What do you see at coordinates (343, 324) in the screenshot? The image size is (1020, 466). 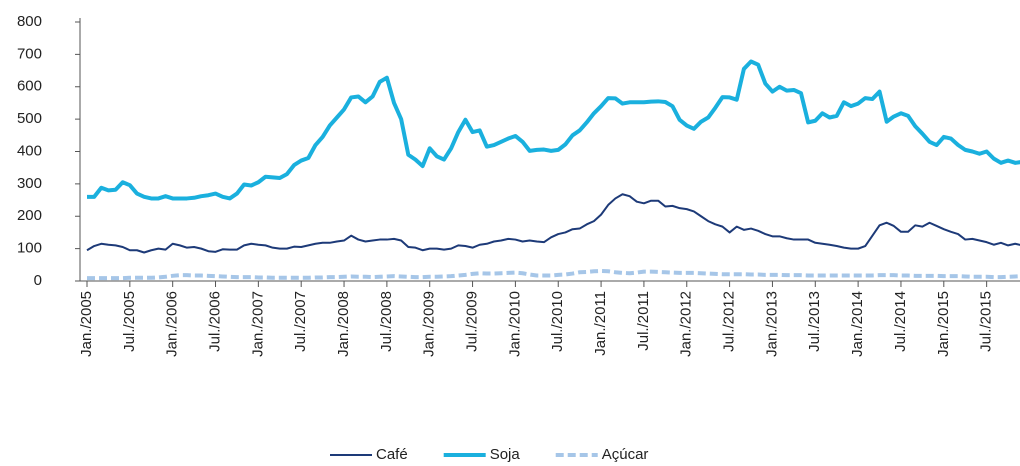 I see `x-tick-label: Jan./2008` at bounding box center [343, 324].